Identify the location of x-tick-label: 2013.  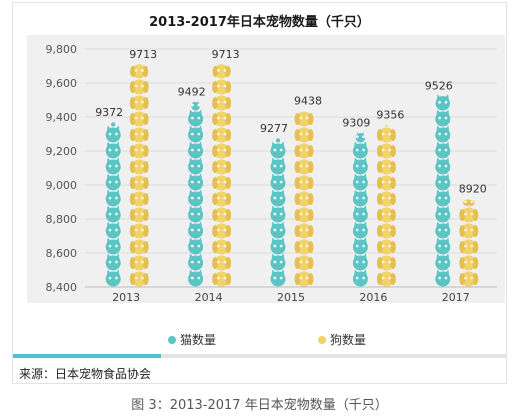
(126, 297).